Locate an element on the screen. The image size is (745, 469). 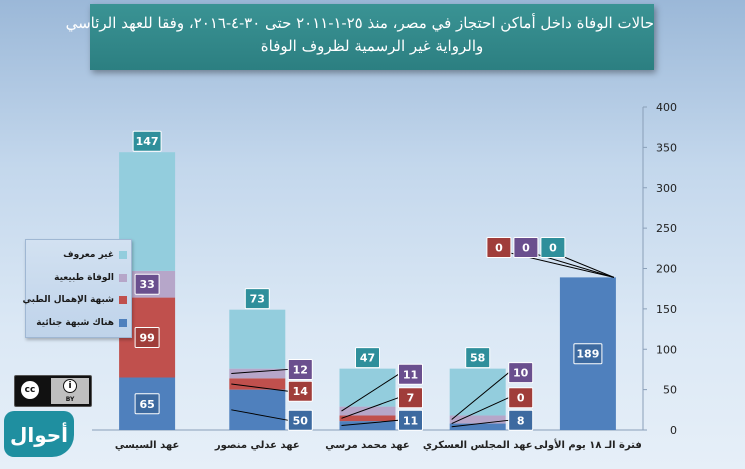
data-label-natural: 33 is located at coordinates (146, 284).